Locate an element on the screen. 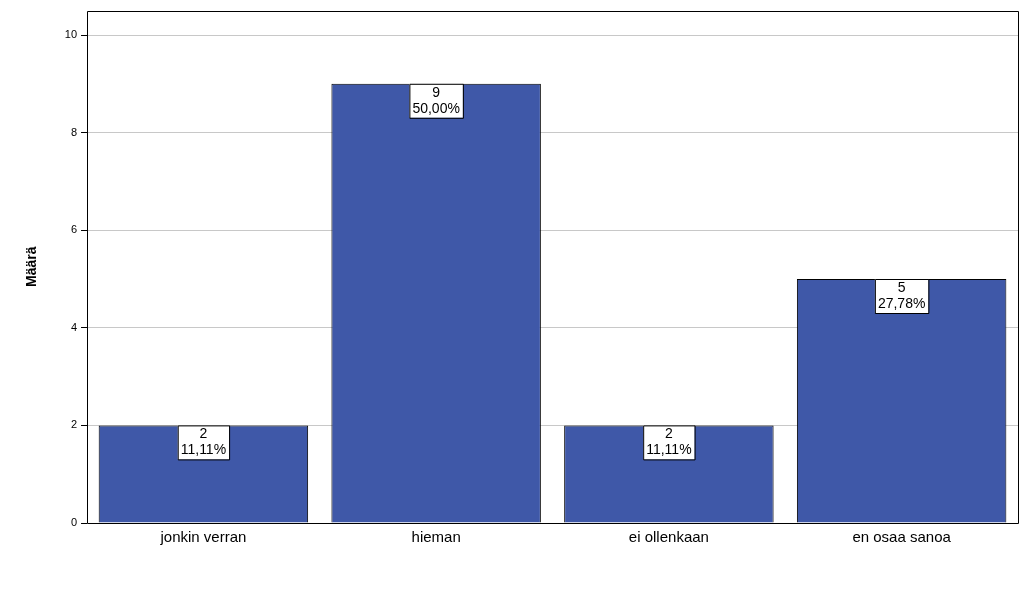  y-tick-label: 6 is located at coordinates (74, 229).